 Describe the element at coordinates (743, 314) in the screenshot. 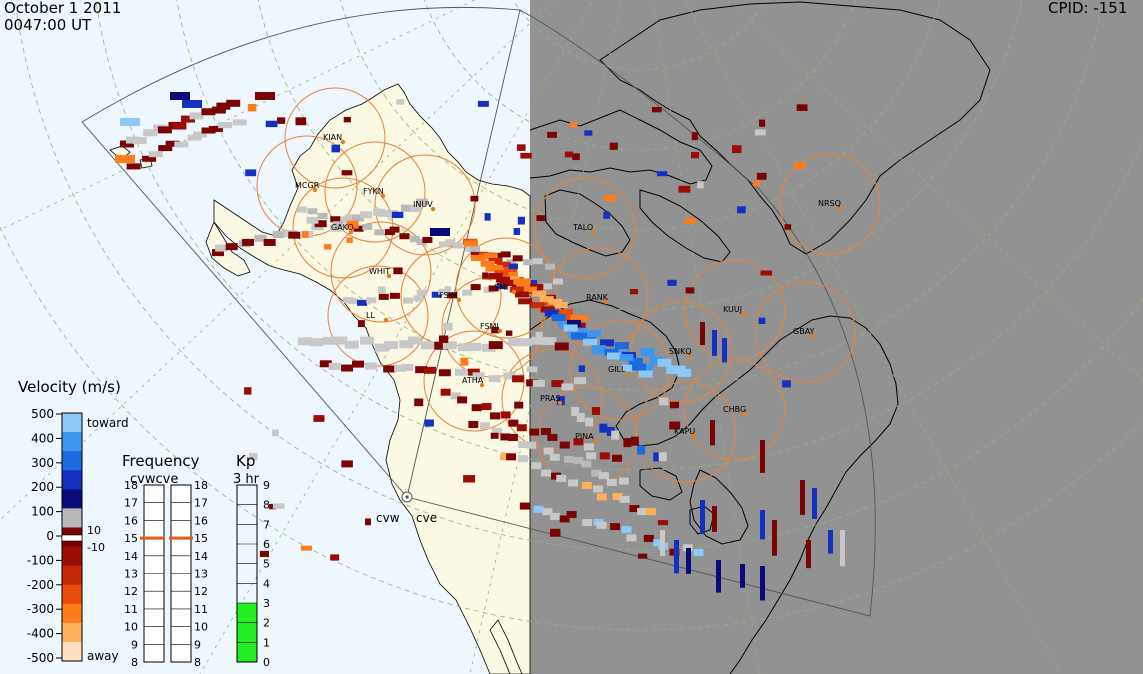

I see `station-dot-kuuj` at that location.